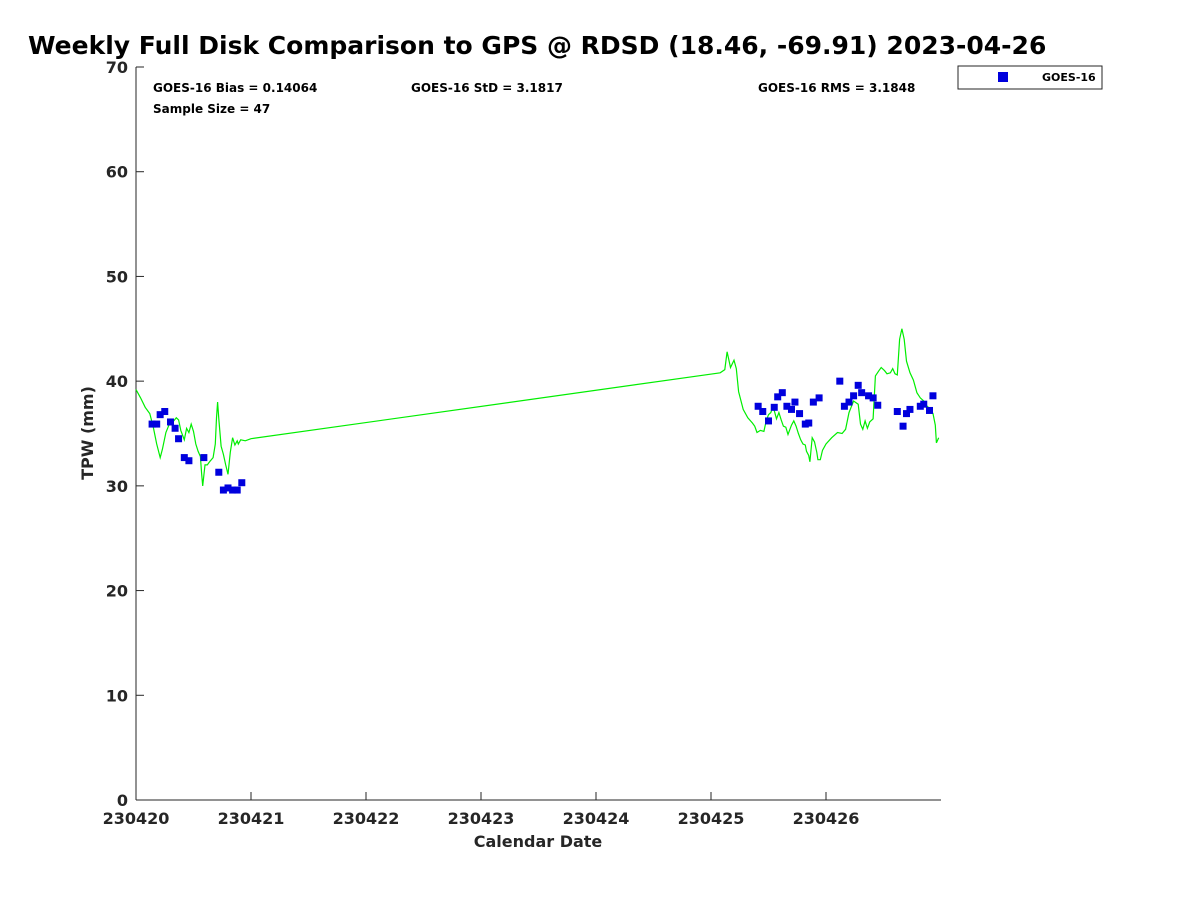 The height and width of the screenshot is (900, 1200). I want to click on y-tick-label: 40, so click(117, 381).